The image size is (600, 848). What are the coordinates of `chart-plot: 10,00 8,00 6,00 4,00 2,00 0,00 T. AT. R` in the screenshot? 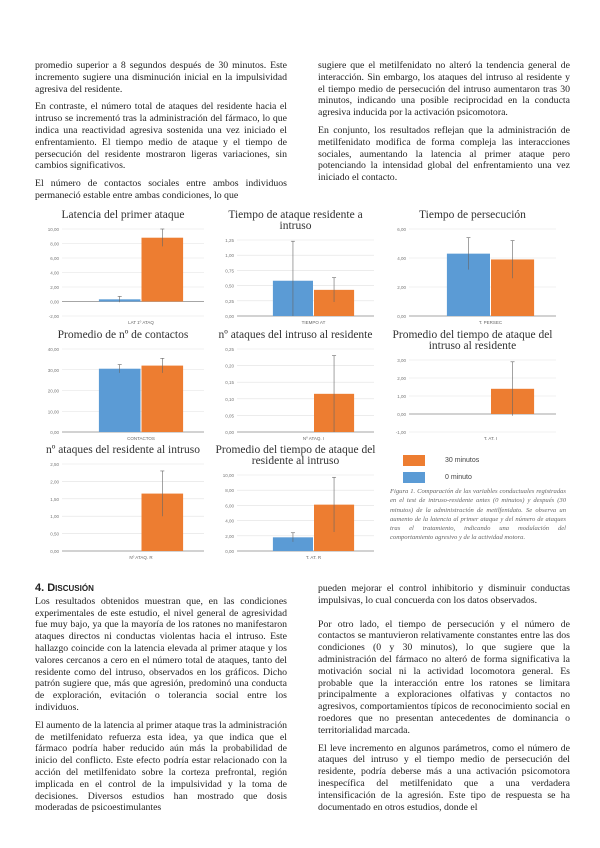 It's located at (298, 516).